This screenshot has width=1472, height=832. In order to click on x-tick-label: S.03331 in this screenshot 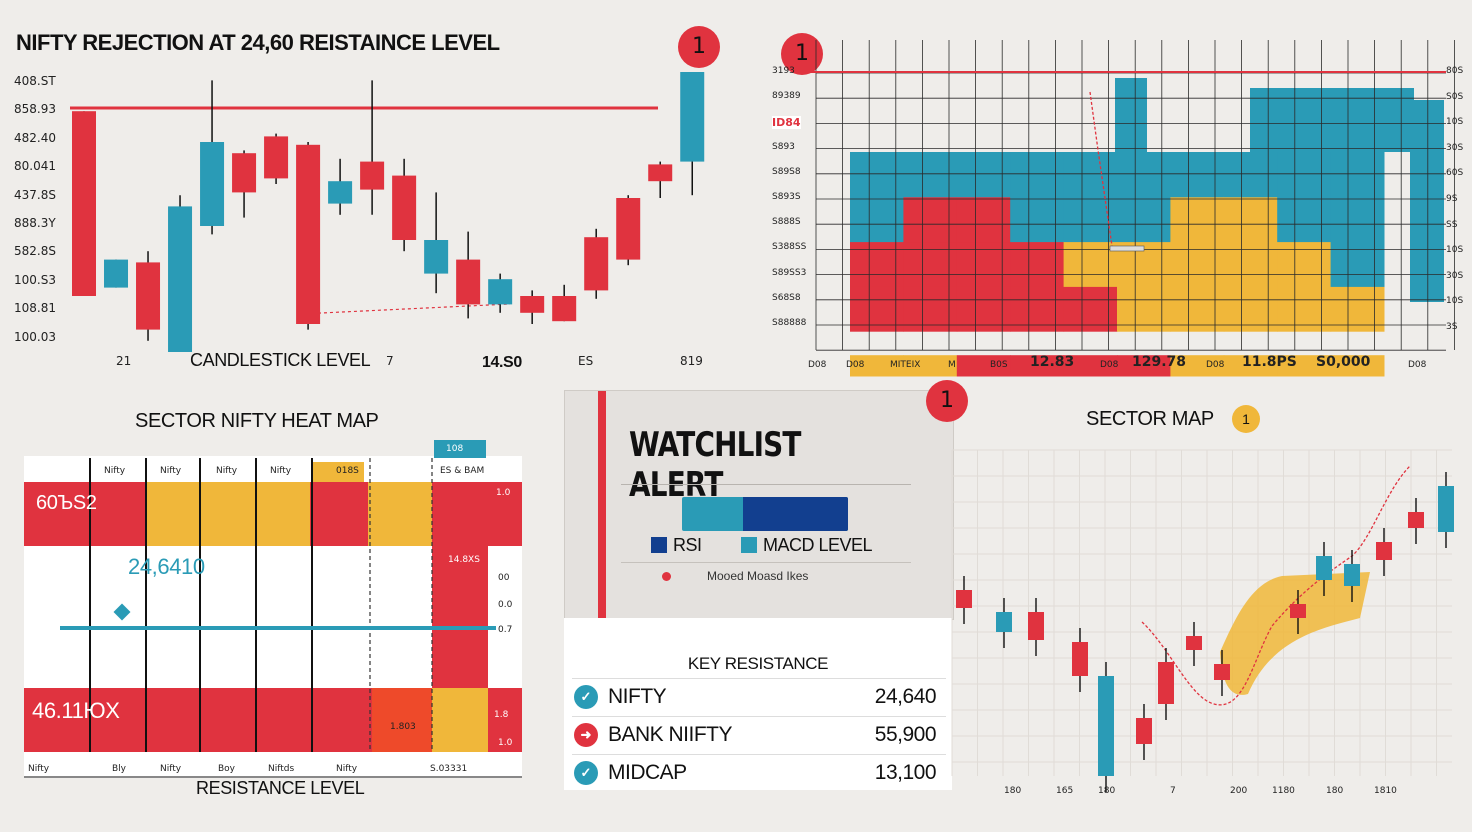, I will do `click(449, 769)`.